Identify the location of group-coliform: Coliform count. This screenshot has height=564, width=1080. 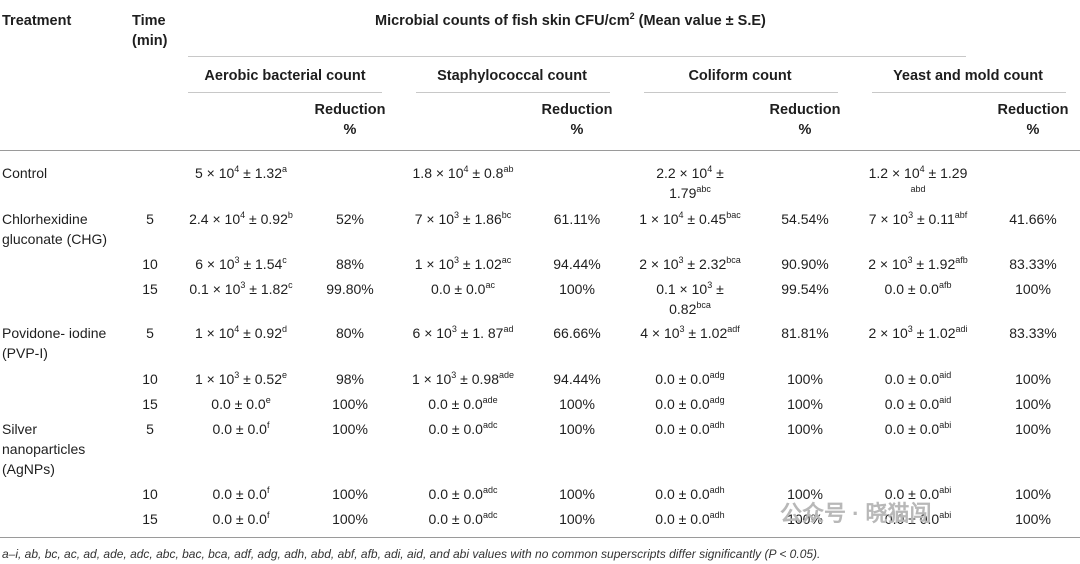
(740, 76).